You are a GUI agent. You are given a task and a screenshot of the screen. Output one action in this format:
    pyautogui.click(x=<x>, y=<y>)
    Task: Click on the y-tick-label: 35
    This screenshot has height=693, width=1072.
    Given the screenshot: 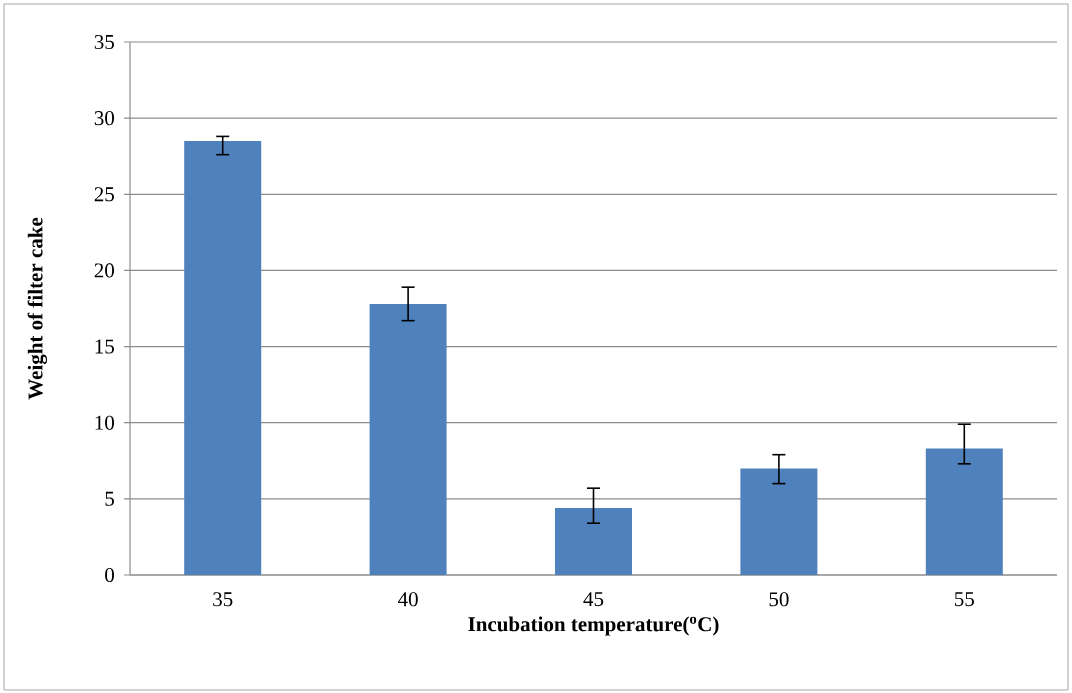 What is the action you would take?
    pyautogui.click(x=104, y=42)
    